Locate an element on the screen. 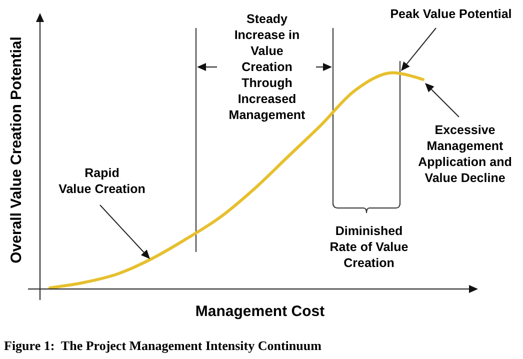  caption: Figure 1: The Project Management Intensity Continuum is located at coordinates (163, 345).